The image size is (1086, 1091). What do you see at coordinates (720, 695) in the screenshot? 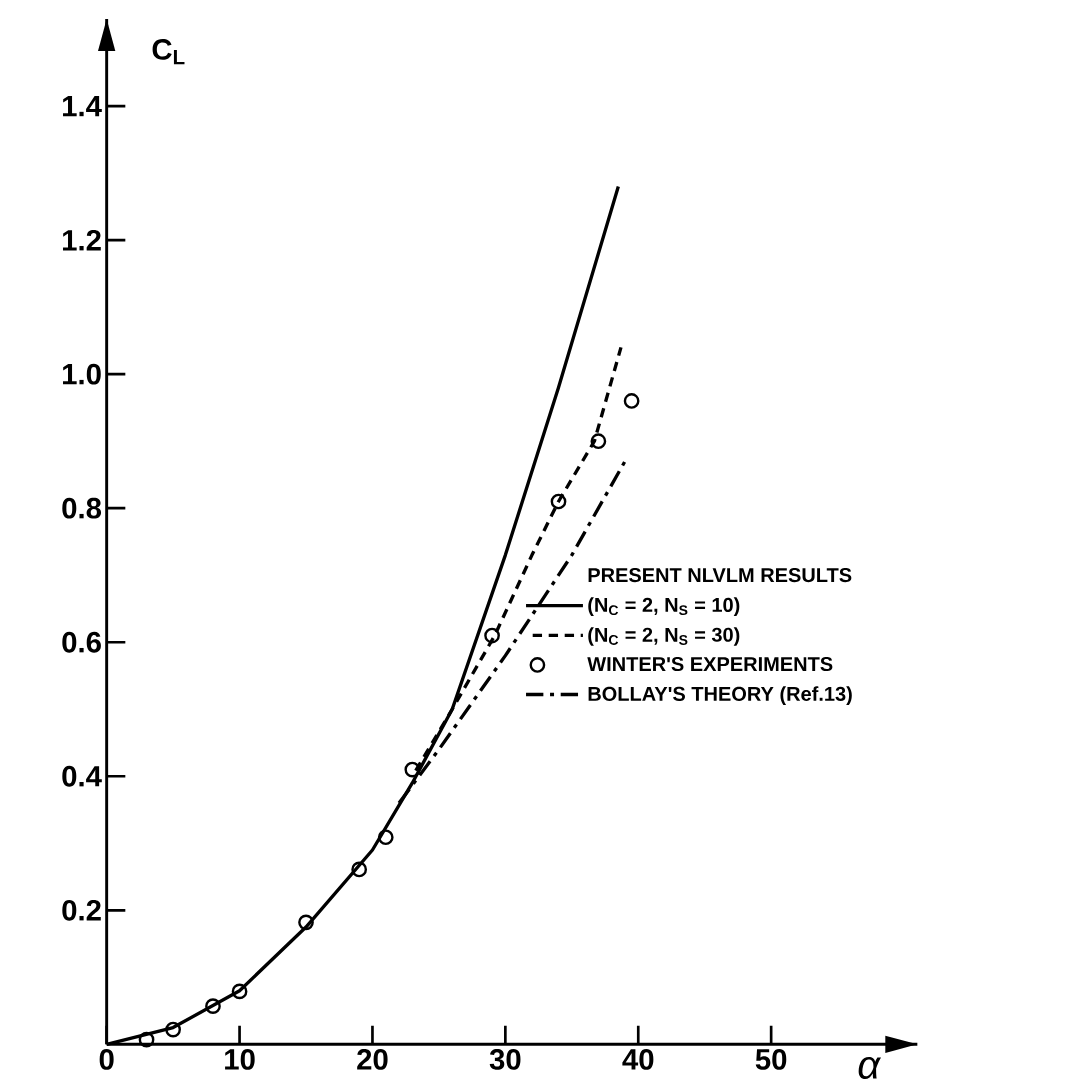
I see `legend-label: BOLLAY'S THEORY (Ref.13)` at bounding box center [720, 695].